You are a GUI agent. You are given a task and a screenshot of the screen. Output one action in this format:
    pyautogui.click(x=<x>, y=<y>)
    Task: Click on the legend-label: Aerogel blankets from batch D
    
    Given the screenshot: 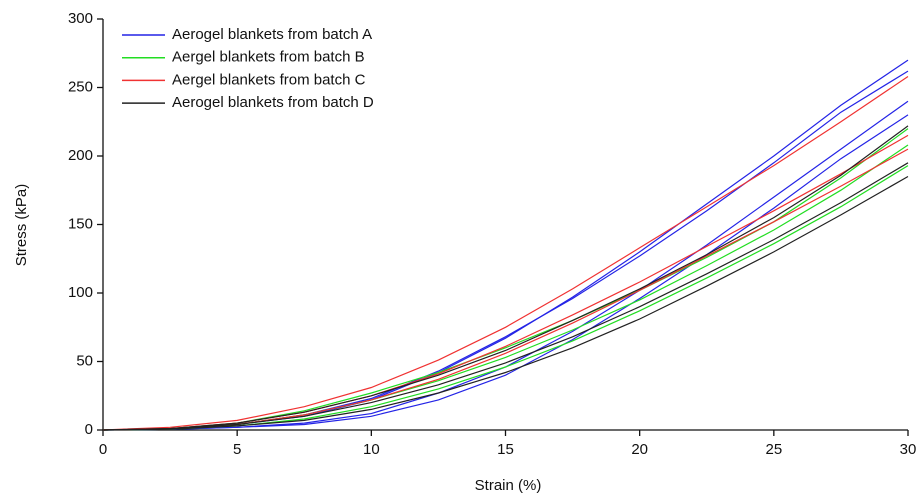 What is the action you would take?
    pyautogui.click(x=273, y=102)
    